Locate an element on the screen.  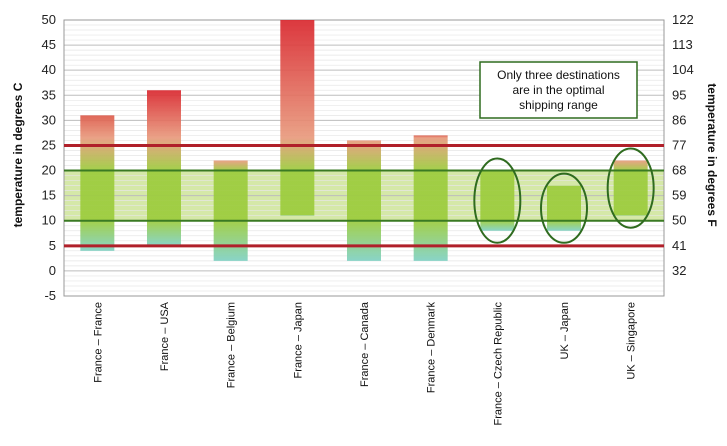
category-label: France – Denmark is located at coordinates (432, 348).